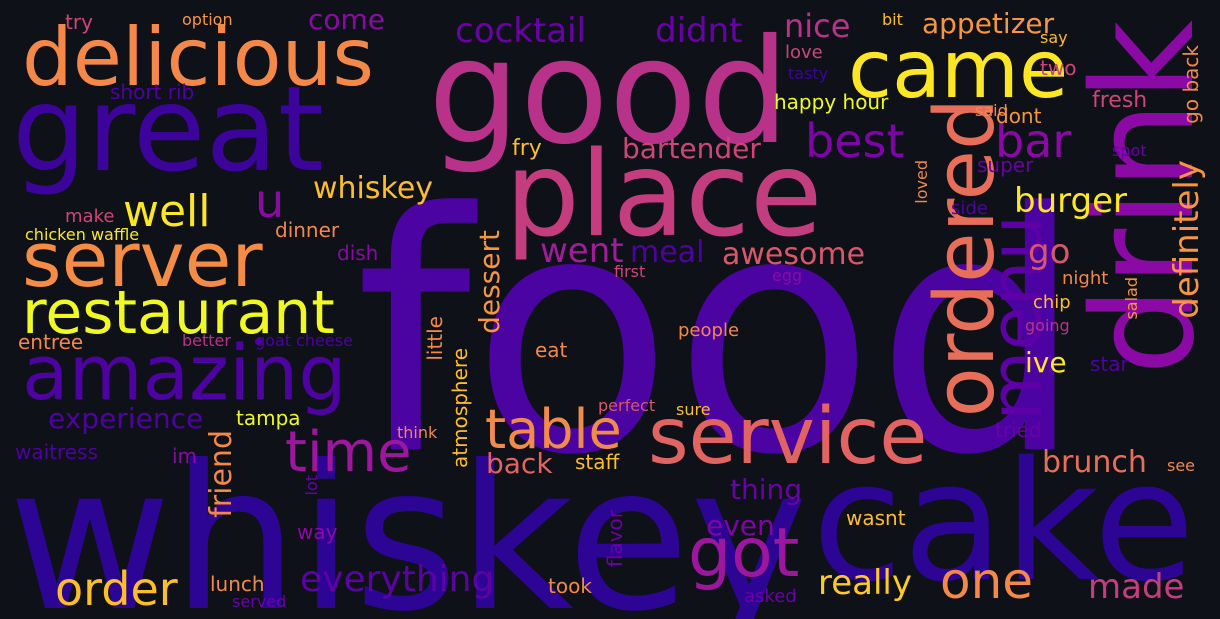 Image resolution: width=1220 pixels, height=619 pixels. I want to click on word-didnt: didnt, so click(699, 31).